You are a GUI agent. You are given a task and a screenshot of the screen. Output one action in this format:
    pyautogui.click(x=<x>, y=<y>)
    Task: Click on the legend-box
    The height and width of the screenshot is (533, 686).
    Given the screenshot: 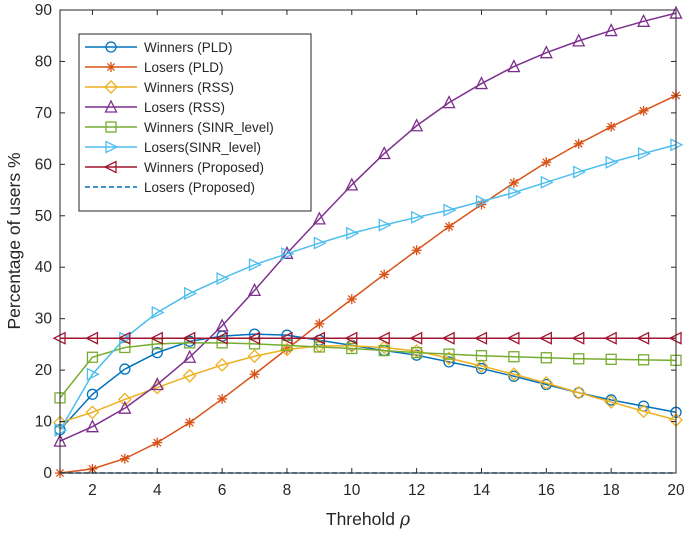 What is the action you would take?
    pyautogui.click(x=195, y=122)
    